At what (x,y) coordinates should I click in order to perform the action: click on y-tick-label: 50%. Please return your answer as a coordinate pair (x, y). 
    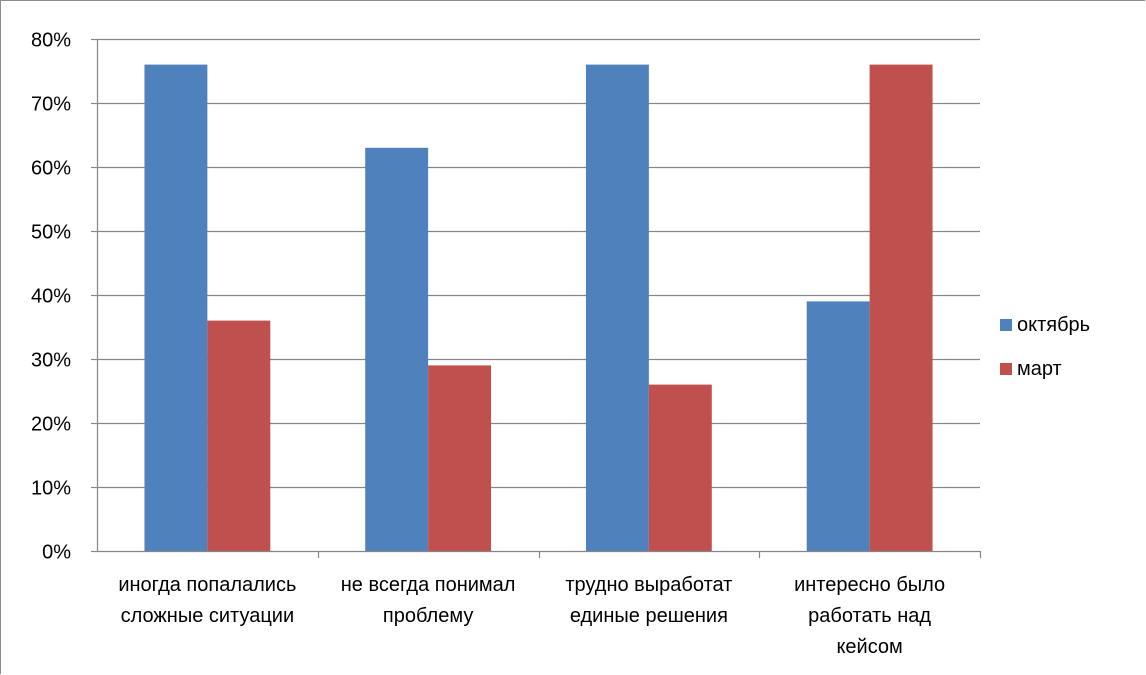
    Looking at the image, I should click on (51, 233).